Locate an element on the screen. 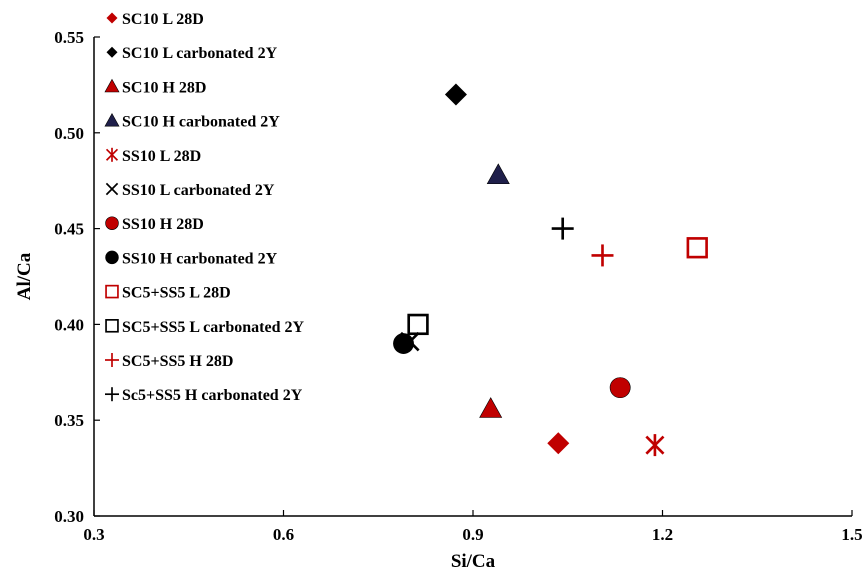 The height and width of the screenshot is (575, 867). legend-label: SS10 L 28D is located at coordinates (161, 156).